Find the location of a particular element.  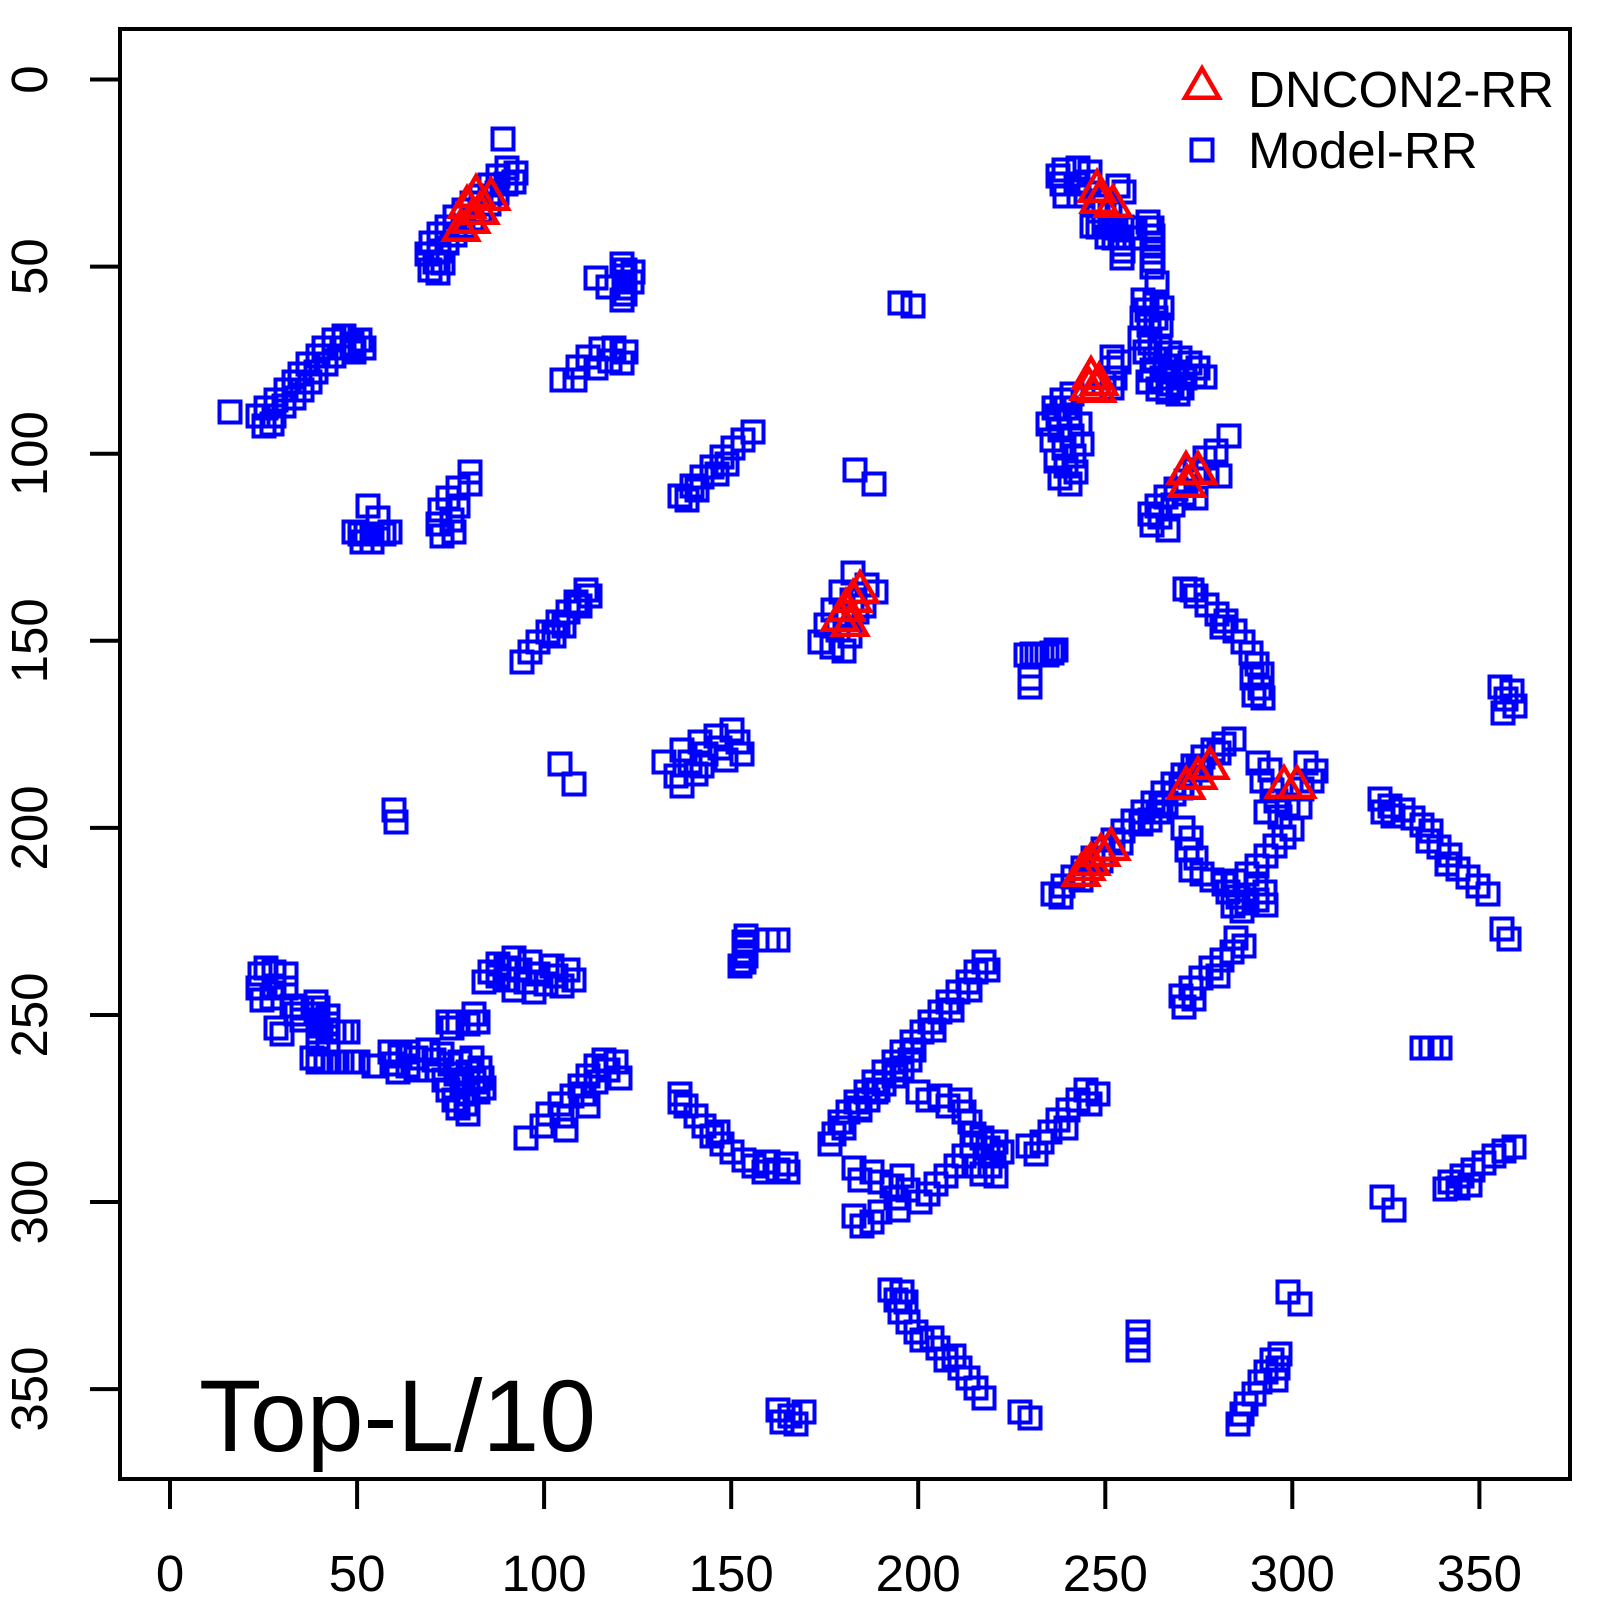

svg-text: DNCON2-RR is located at coordinates (1401, 89).